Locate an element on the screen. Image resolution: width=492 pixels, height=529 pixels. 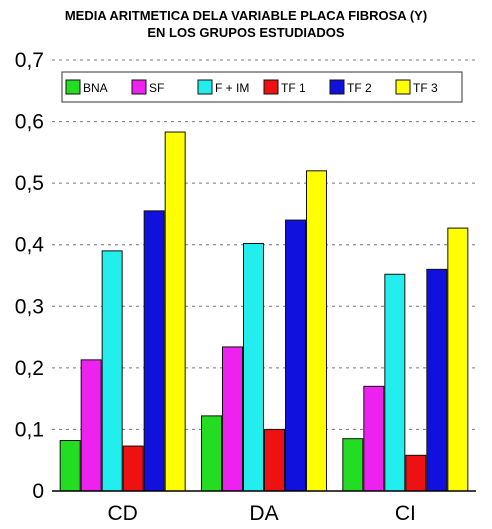
y-tick-label: 0,7 is located at coordinates (29, 60).